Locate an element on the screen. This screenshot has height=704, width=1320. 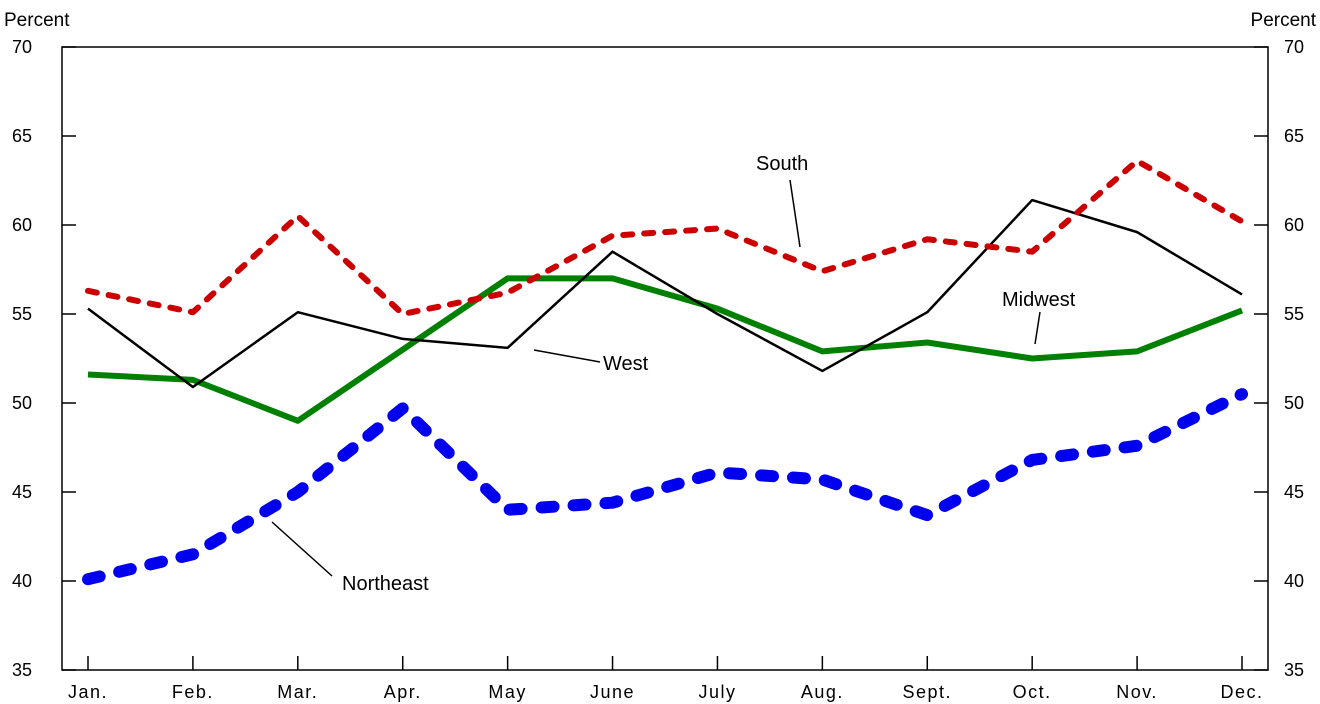
right-y-tick-label: 45 is located at coordinates (1294, 492).